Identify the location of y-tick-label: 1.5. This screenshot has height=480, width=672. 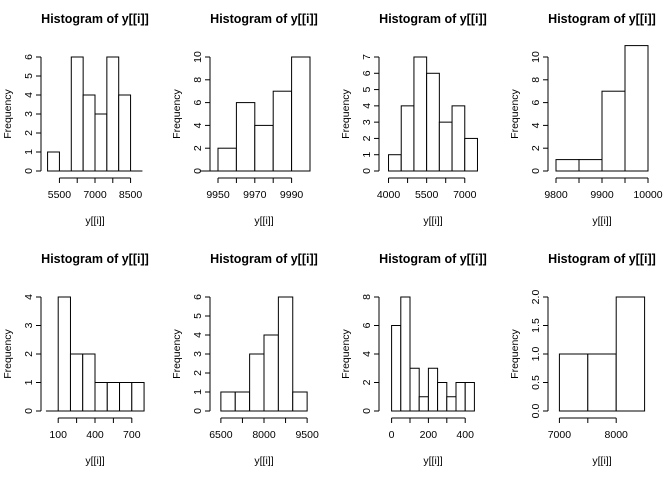
(536, 325).